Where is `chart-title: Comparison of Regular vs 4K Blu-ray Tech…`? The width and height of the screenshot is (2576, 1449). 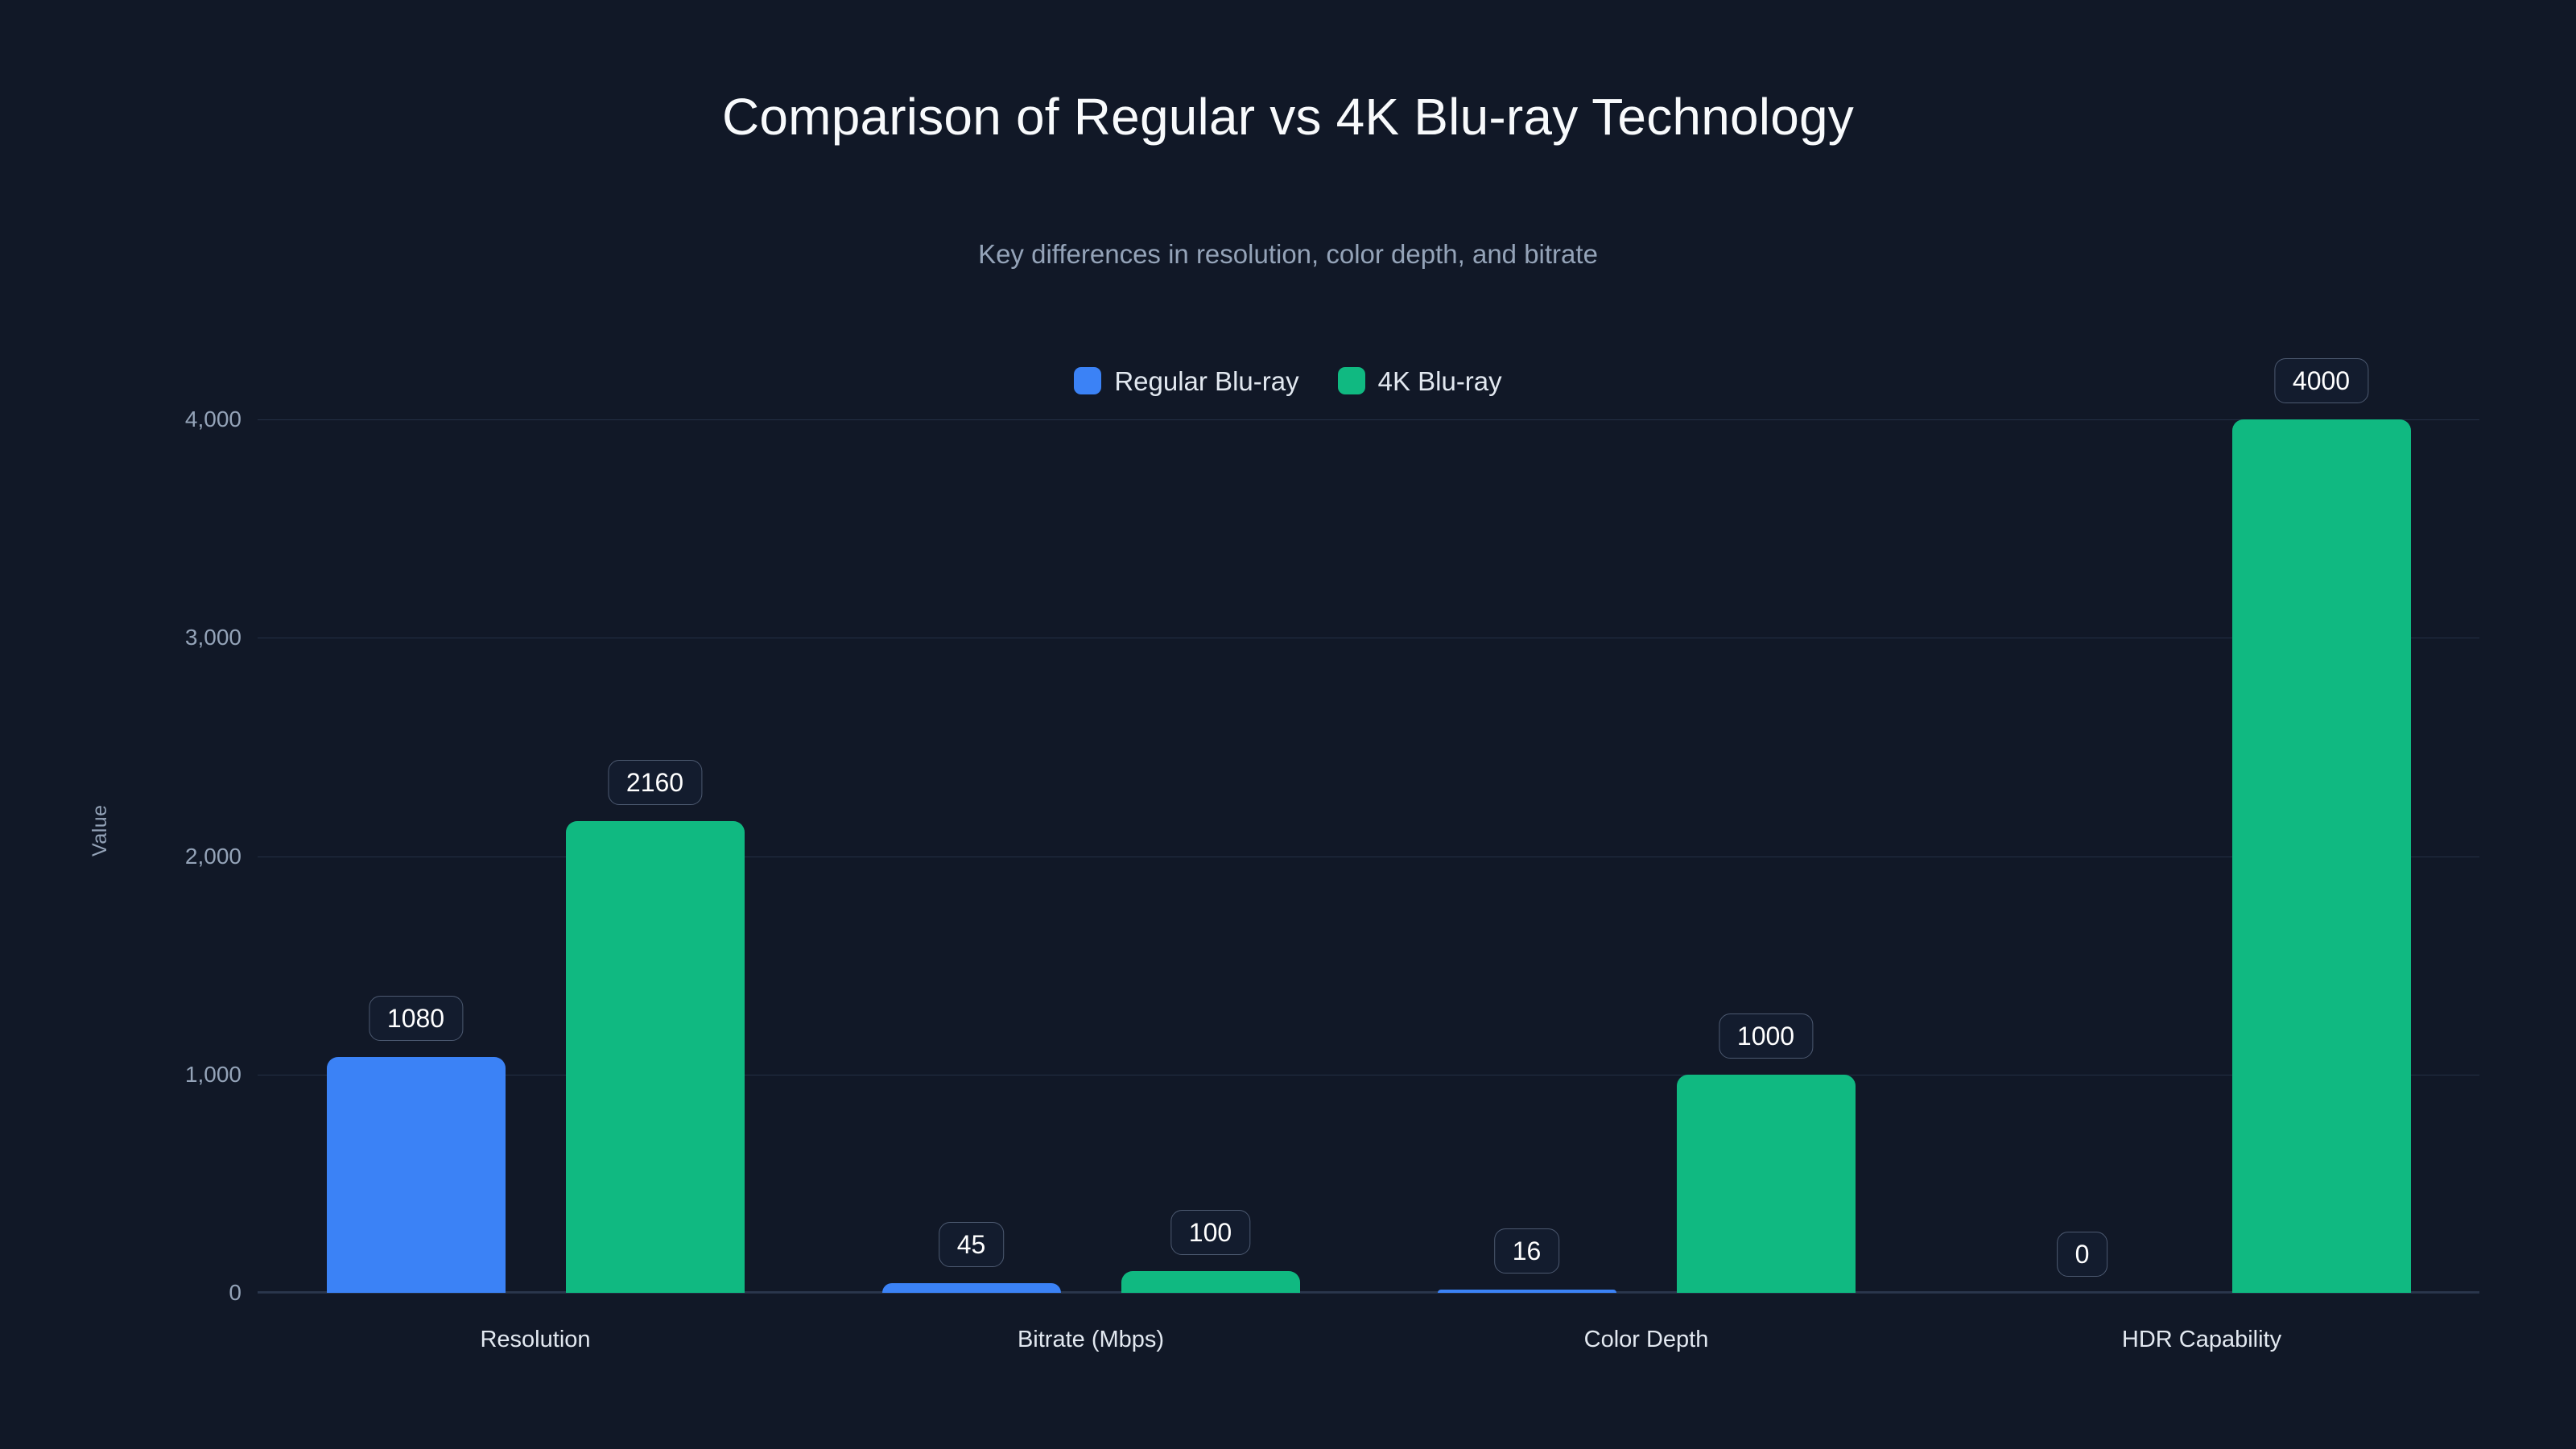 chart-title: Comparison of Regular vs 4K Blu-ray Tech… is located at coordinates (1288, 117).